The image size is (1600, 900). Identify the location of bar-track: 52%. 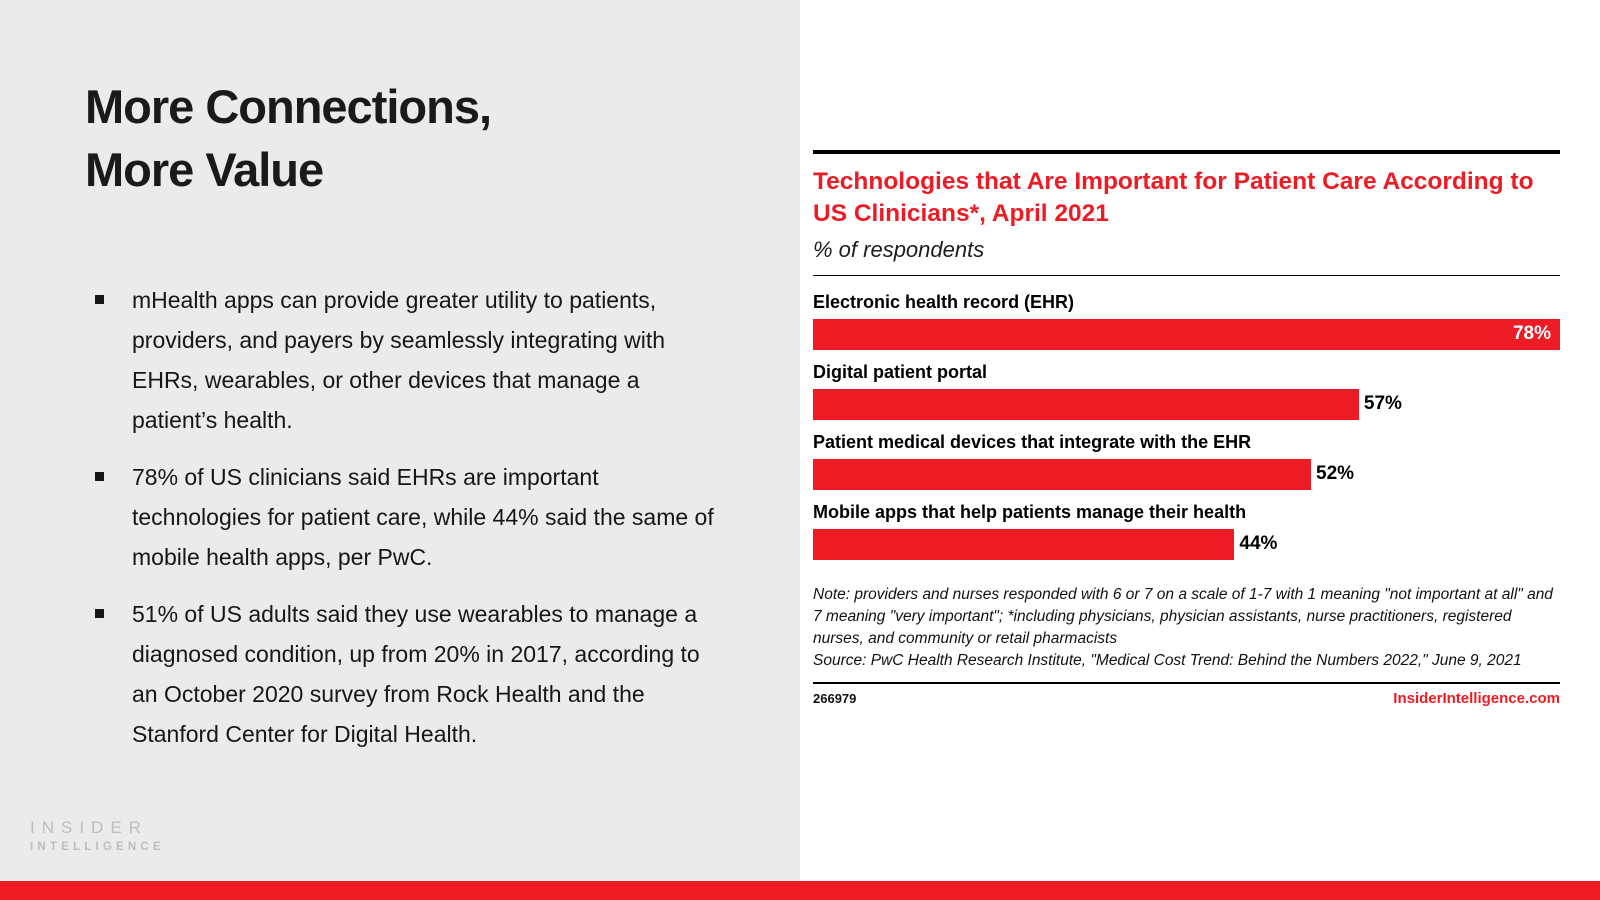
(1186, 474).